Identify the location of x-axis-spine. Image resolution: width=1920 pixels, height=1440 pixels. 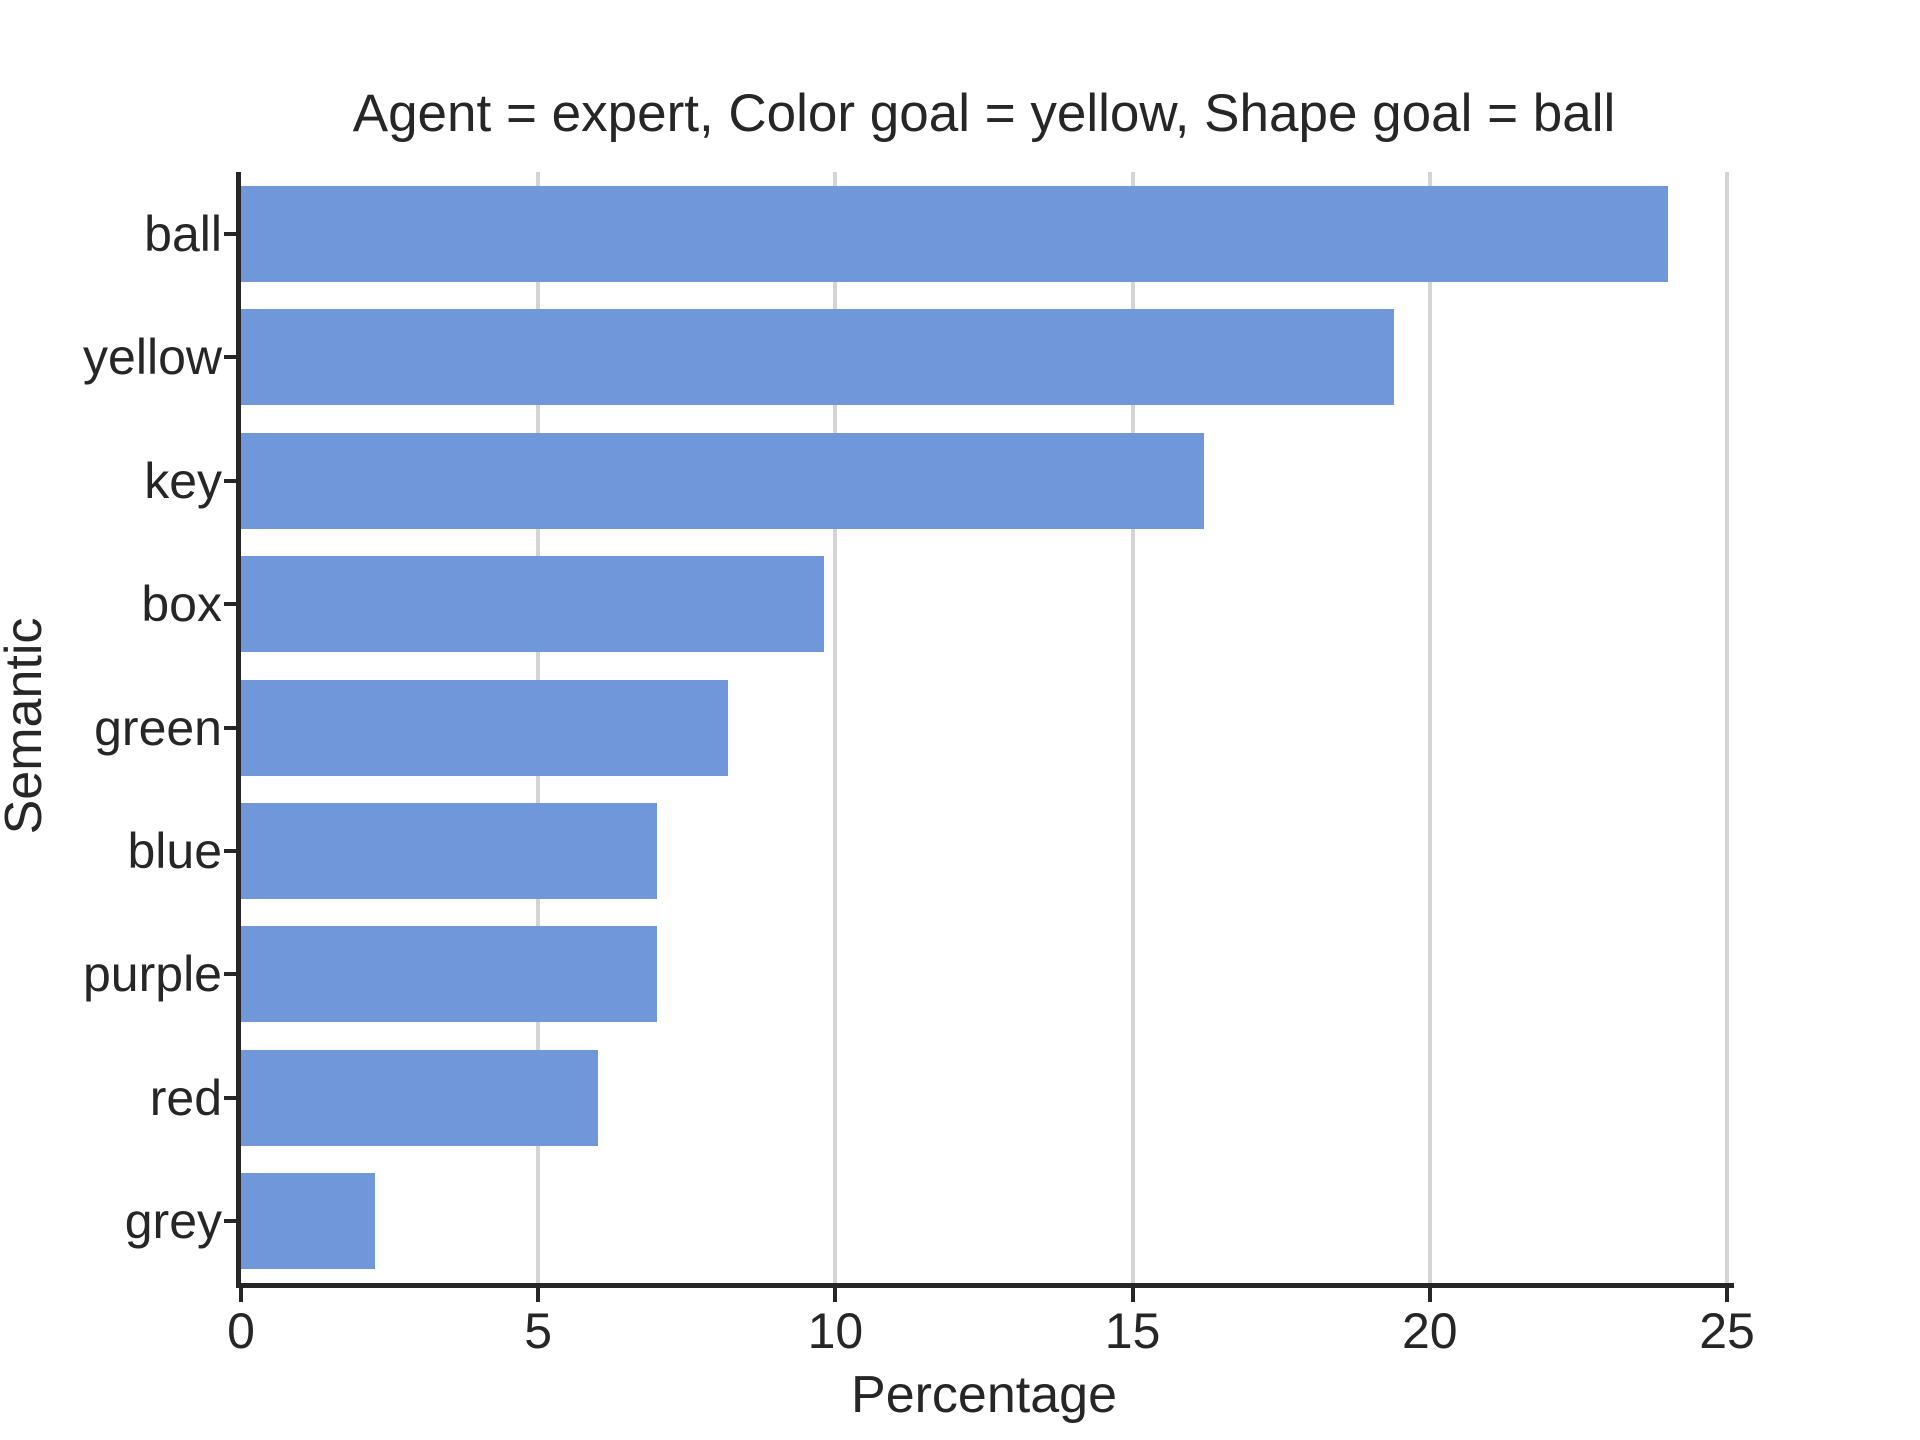
(985, 1285).